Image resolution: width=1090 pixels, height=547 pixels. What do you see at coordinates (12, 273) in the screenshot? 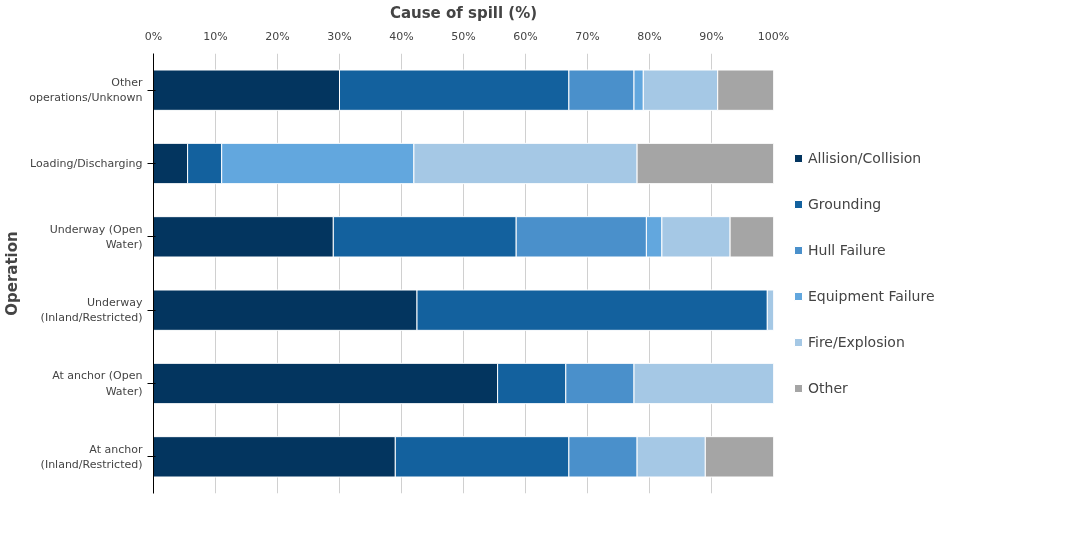
I see `y-axis-title: Operation` at bounding box center [12, 273].